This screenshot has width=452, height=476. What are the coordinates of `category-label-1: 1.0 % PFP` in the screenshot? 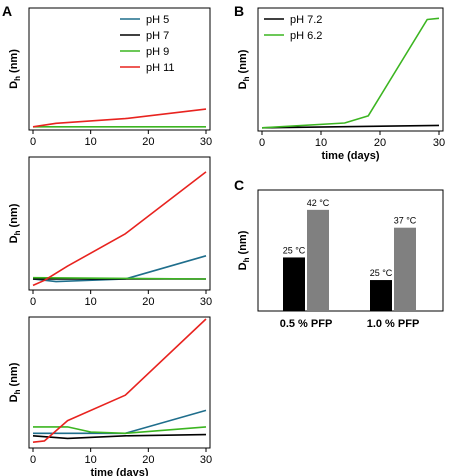 It's located at (393, 324).